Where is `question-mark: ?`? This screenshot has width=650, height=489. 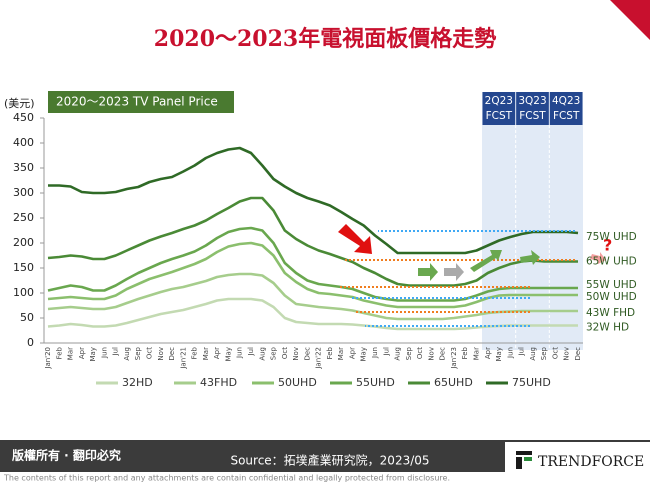 question-mark: ? is located at coordinates (607, 245).